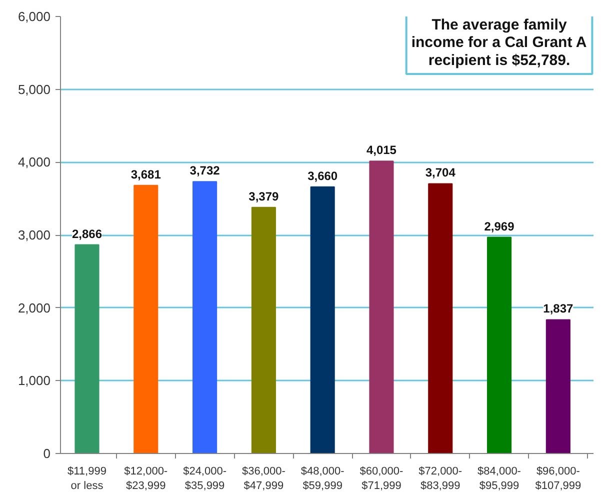  I want to click on x-tick-label: $84,000- $95,999, so click(500, 479).